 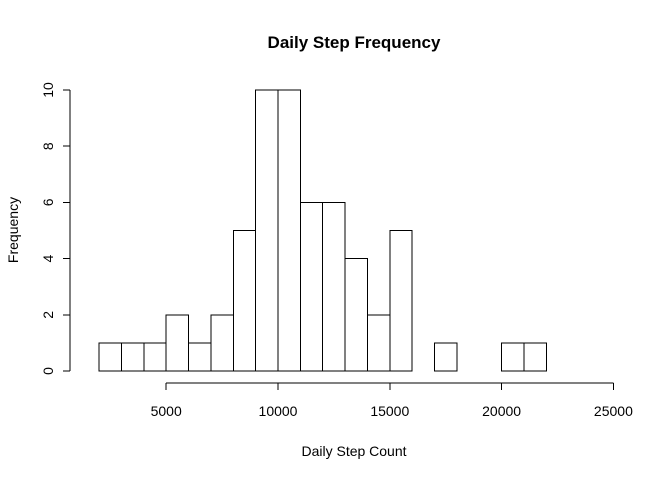 What do you see at coordinates (48, 146) in the screenshot?
I see `y-tick-label: 8` at bounding box center [48, 146].